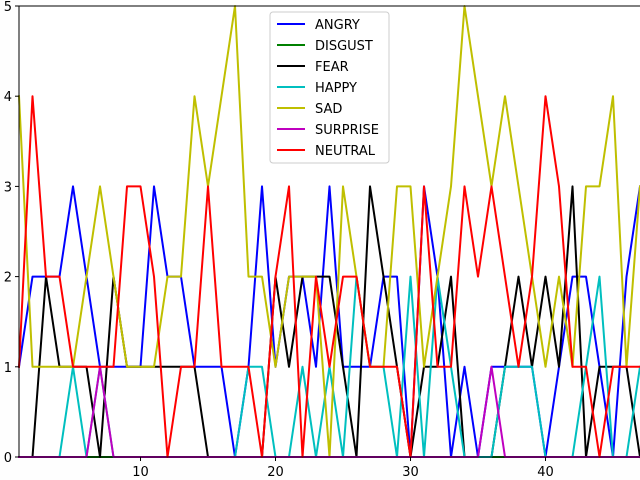 The image size is (640, 480). What do you see at coordinates (8, 368) in the screenshot?
I see `y-tick-label: 1` at bounding box center [8, 368].